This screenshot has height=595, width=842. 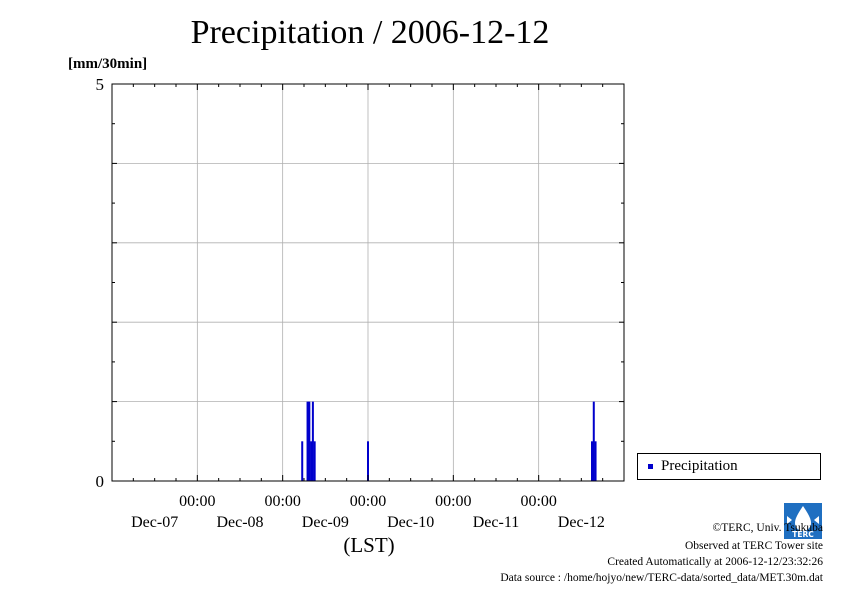 I want to click on x-tick-date-label: Dec-09, so click(x=325, y=522).